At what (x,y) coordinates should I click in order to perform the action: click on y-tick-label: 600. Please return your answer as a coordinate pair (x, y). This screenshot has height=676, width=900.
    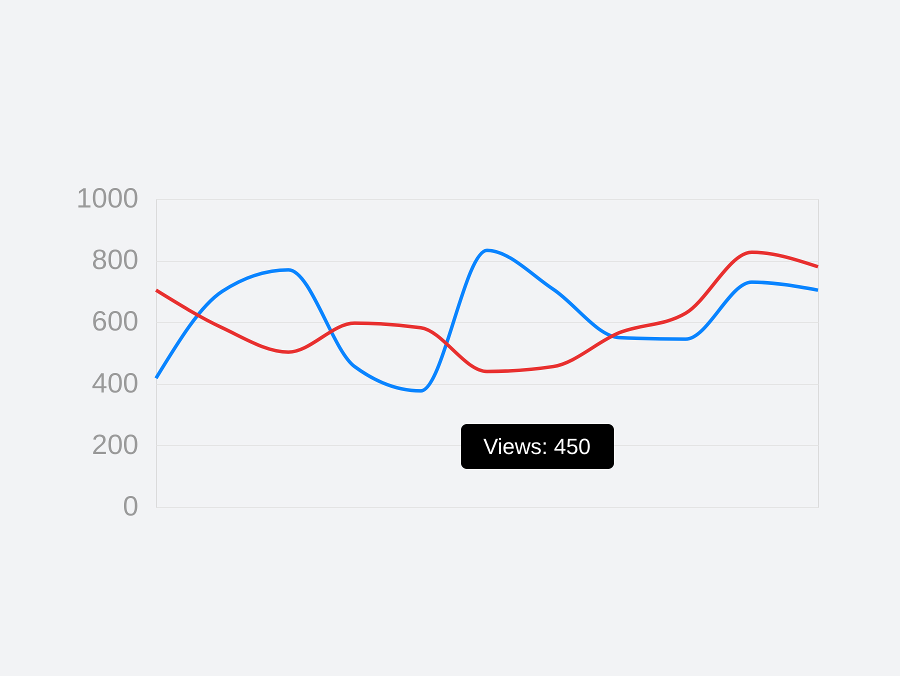
    Looking at the image, I should click on (115, 321).